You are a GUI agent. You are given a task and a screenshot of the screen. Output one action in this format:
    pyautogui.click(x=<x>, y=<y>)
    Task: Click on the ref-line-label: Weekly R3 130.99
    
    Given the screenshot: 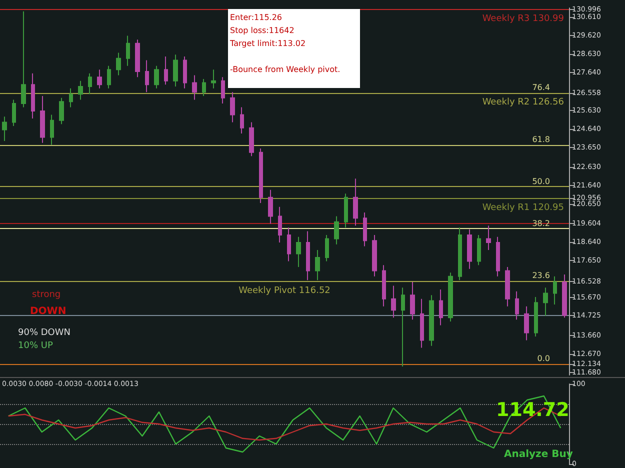 What is the action you would take?
    pyautogui.click(x=523, y=19)
    